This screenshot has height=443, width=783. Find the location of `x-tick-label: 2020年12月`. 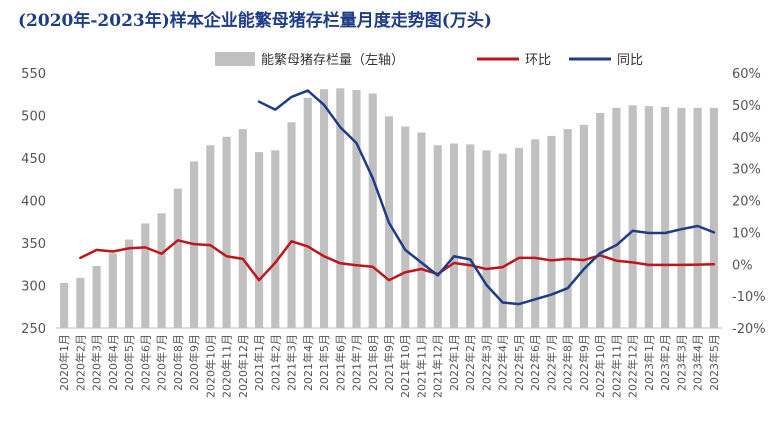

x-tick-label: 2020年12月 is located at coordinates (243, 366).